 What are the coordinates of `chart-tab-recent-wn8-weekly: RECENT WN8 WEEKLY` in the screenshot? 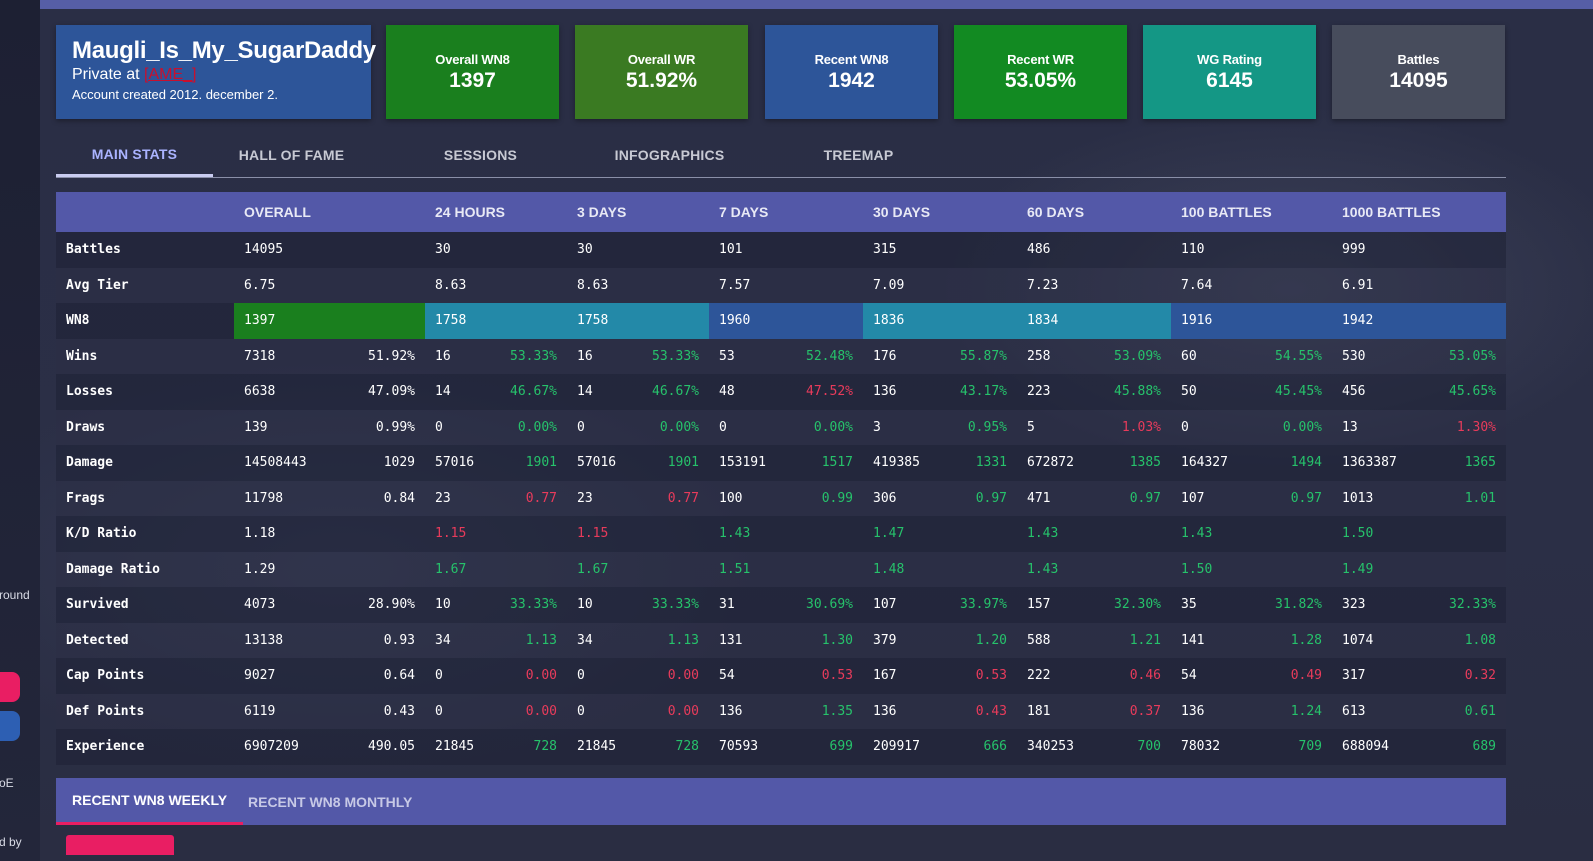 It's located at (150, 801).